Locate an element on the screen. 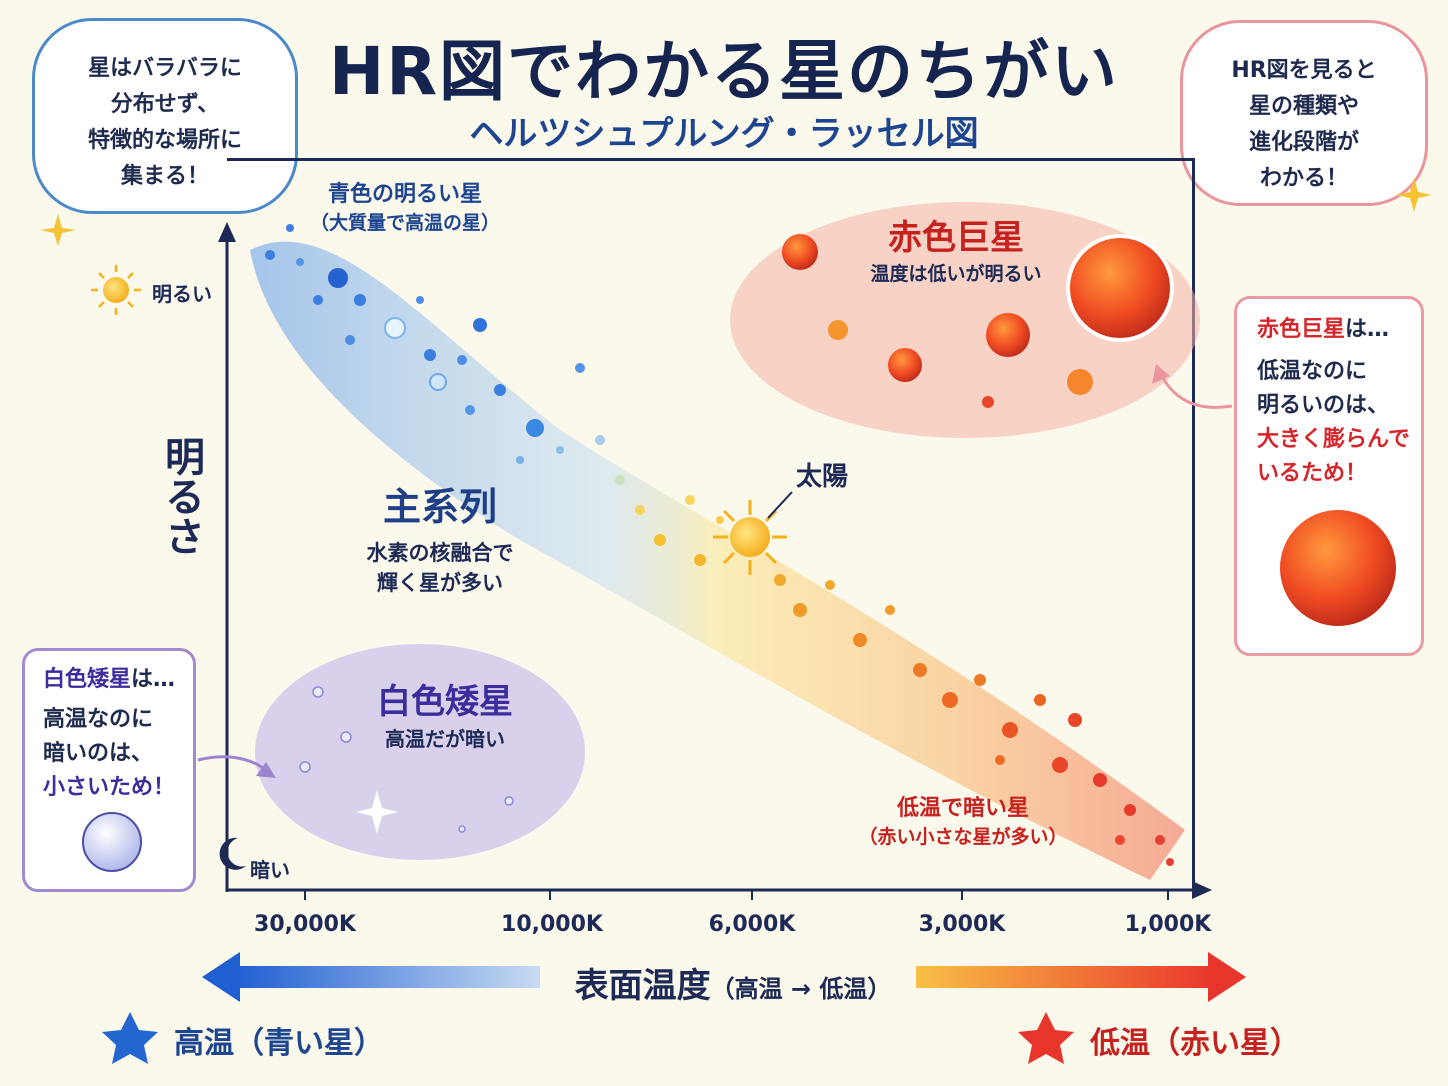 This screenshot has width=1448, height=1086. blue-bright-label: 青色の明るい星 （大質量で高温の星） is located at coordinates (405, 205).